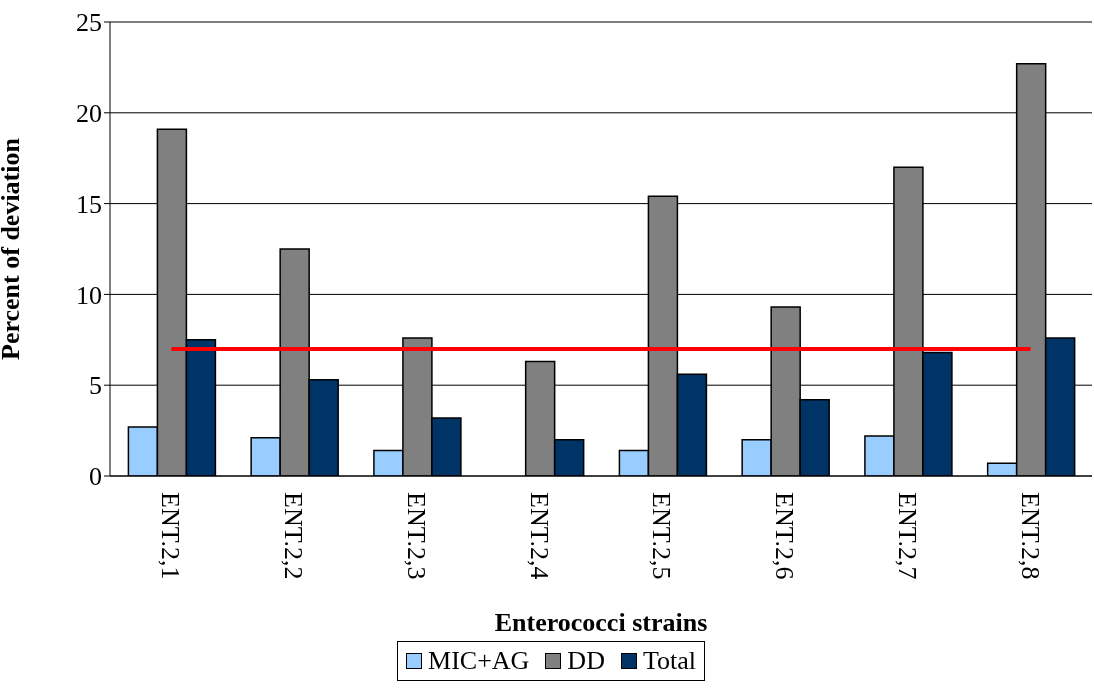  What do you see at coordinates (785, 536) in the screenshot?
I see `x-tick-label: ENT.2,6` at bounding box center [785, 536].